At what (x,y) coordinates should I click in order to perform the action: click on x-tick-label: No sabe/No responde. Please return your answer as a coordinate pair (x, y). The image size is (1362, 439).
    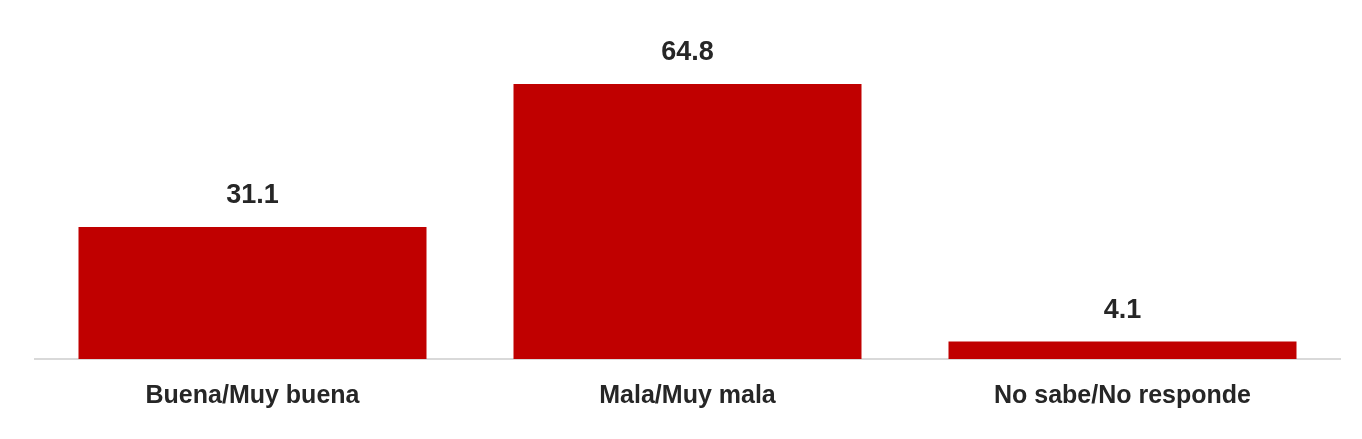
    Looking at the image, I should click on (1123, 393).